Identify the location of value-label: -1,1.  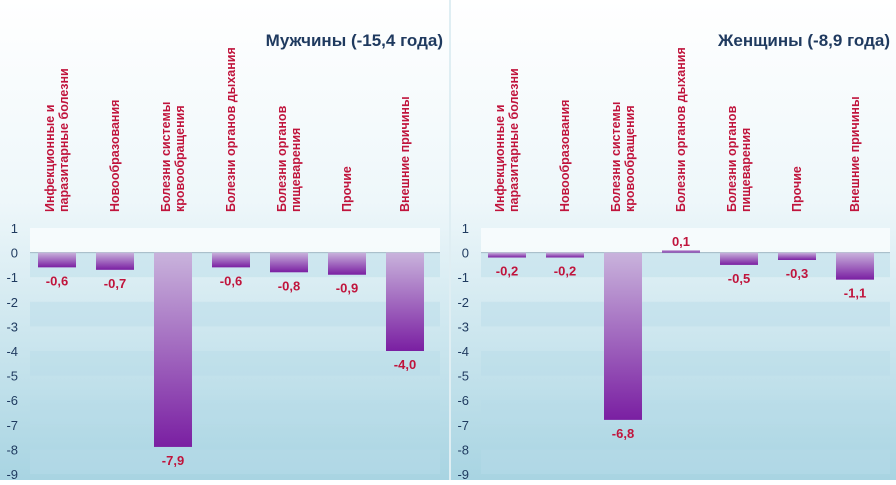
(855, 293).